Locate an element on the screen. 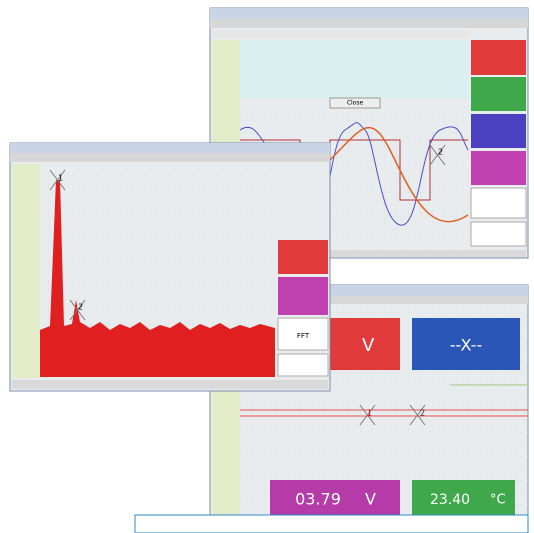 The height and width of the screenshot is (533, 534). mode-label: FFT is located at coordinates (303, 336).